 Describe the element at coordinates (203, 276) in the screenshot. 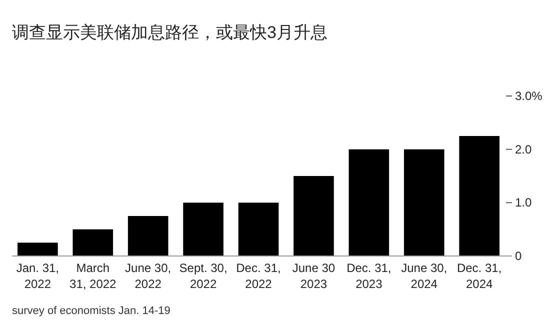

I see `x-tick-label: Sept. 30, 2022` at that location.